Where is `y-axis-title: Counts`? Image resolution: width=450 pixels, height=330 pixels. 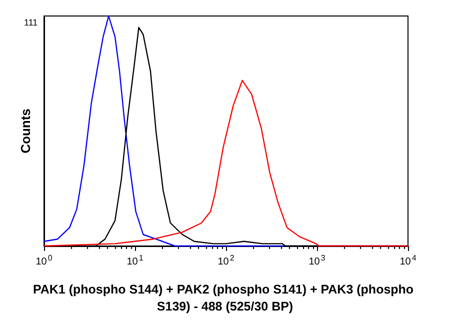 y-axis-title: Counts is located at coordinates (25, 131).